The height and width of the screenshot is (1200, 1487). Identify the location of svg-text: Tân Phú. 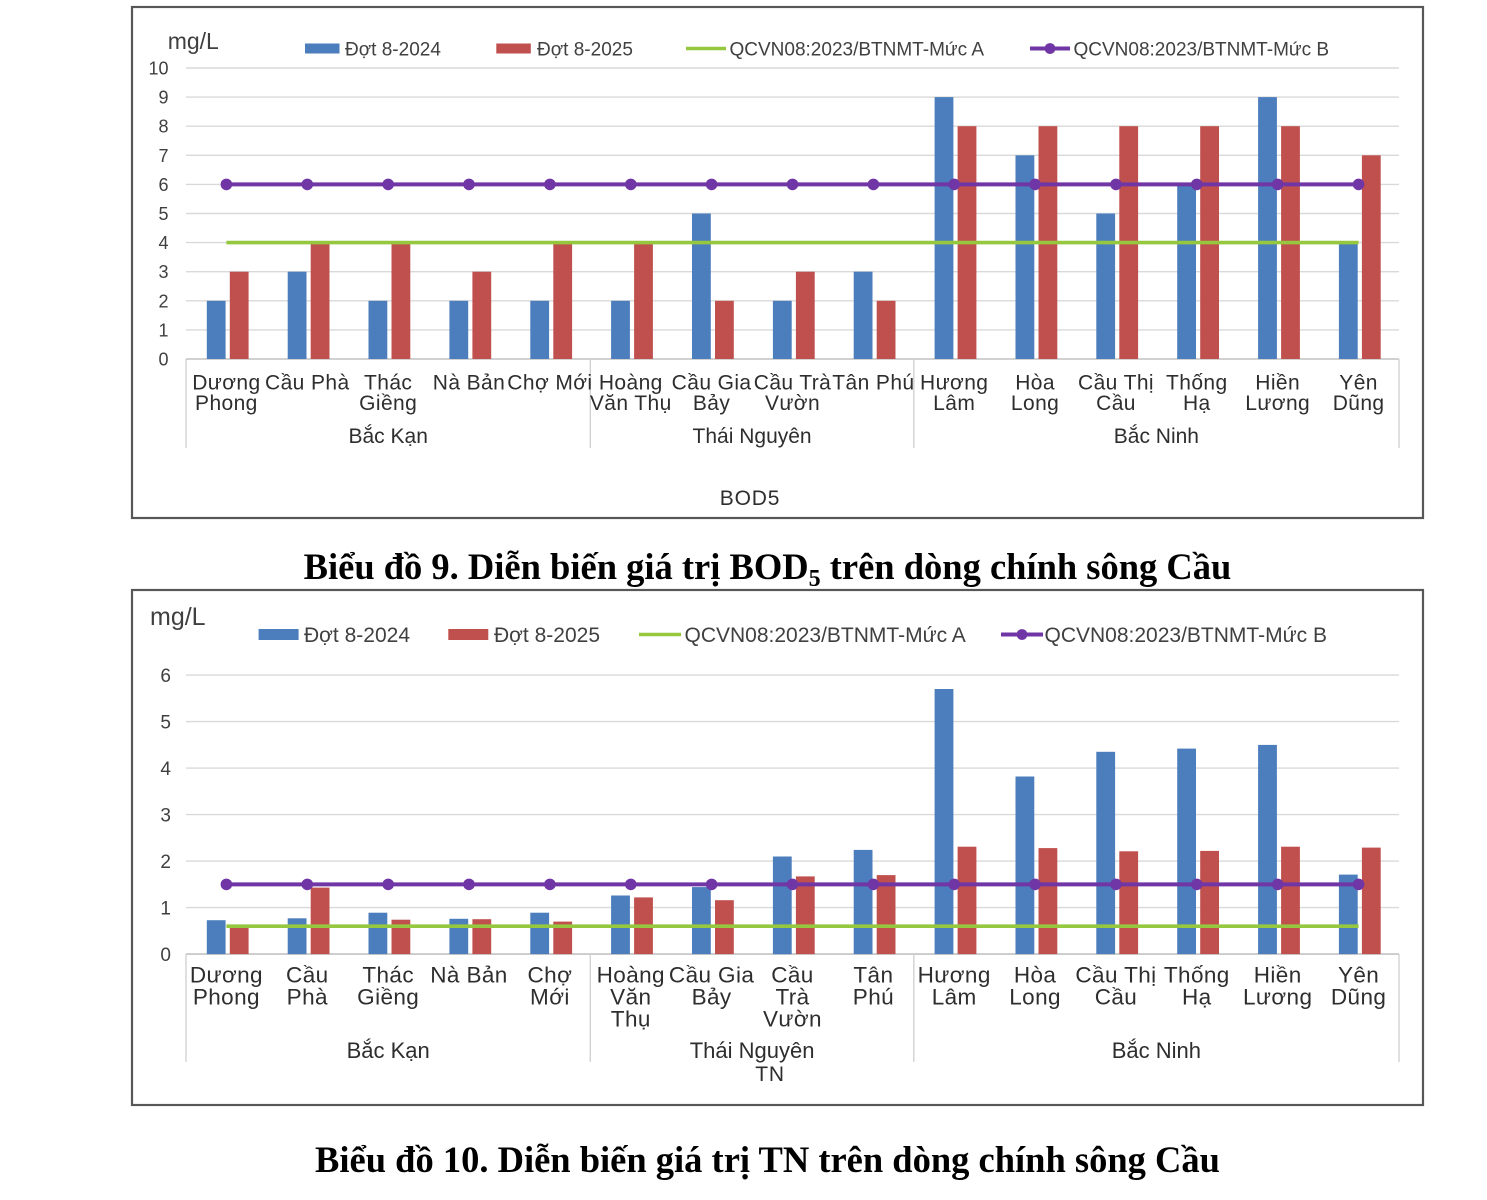
(873, 383).